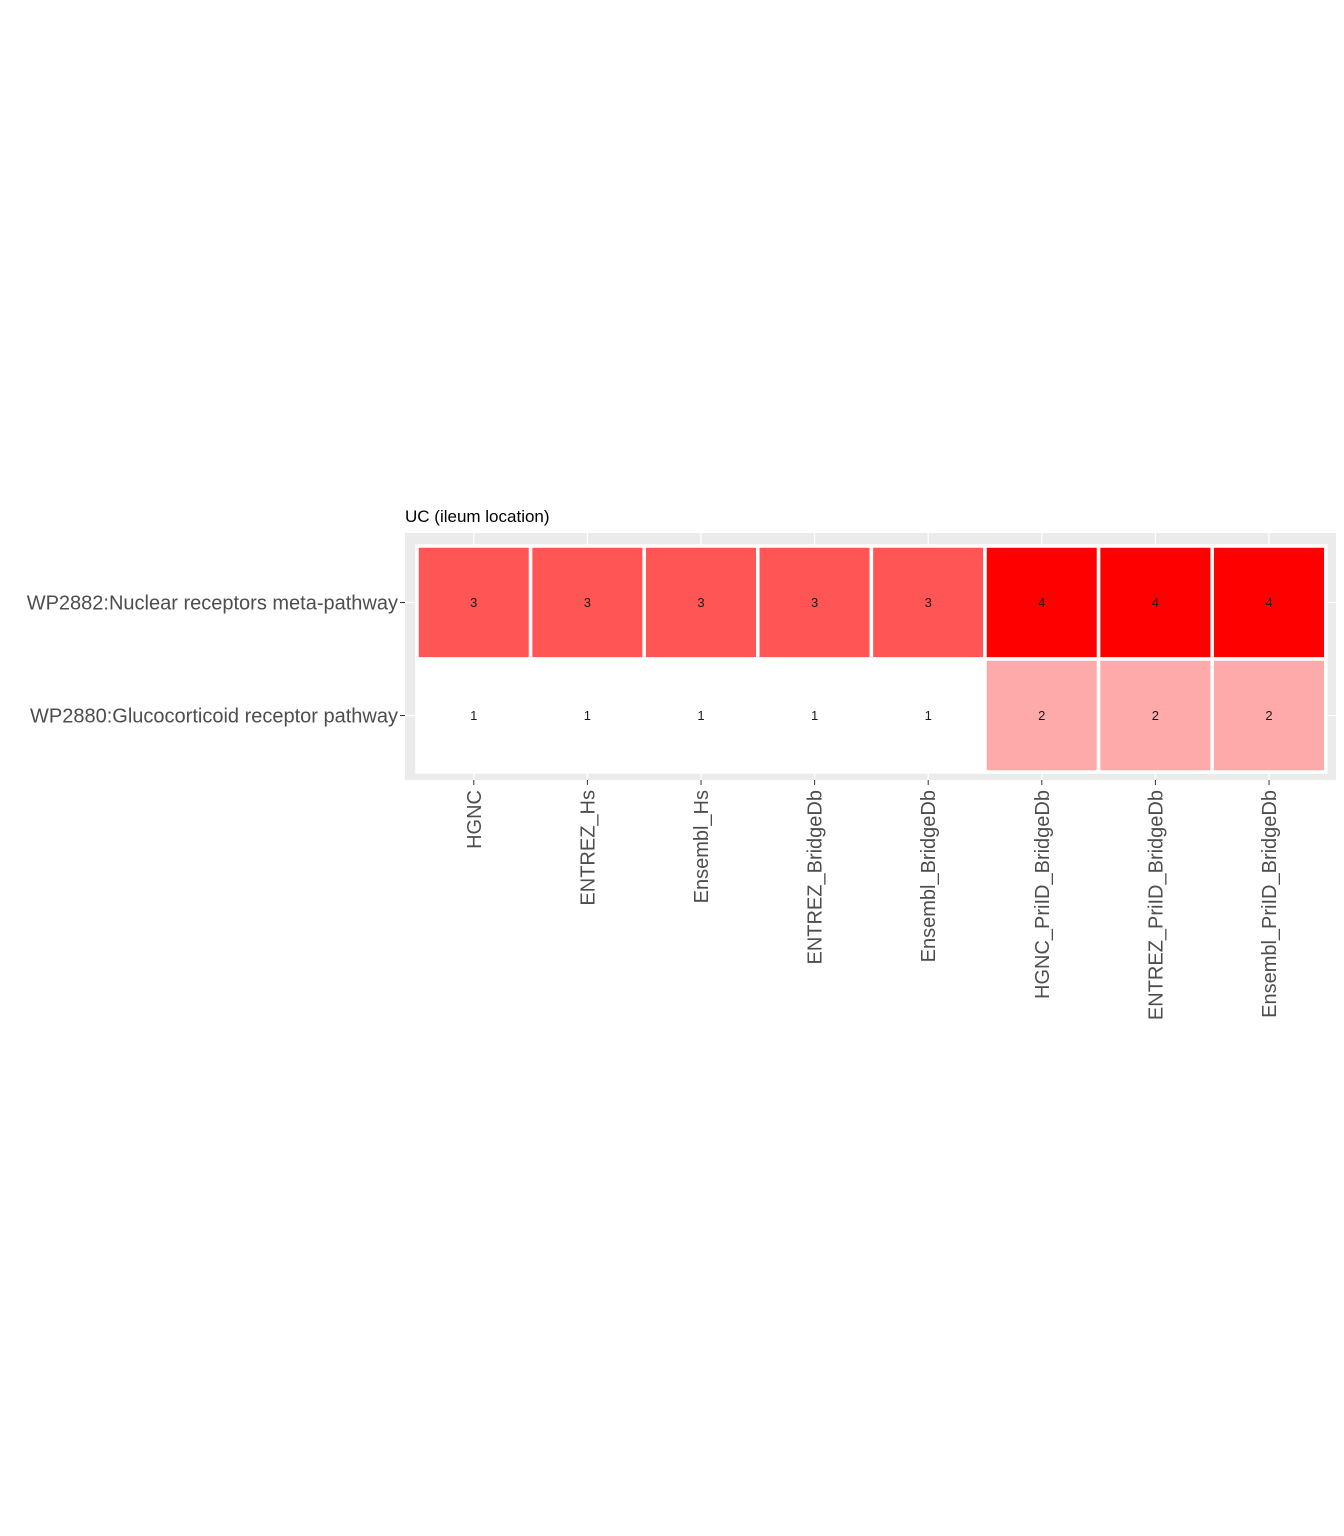 This screenshot has height=1536, width=1344. I want to click on heatmap-cells, so click(871, 659).